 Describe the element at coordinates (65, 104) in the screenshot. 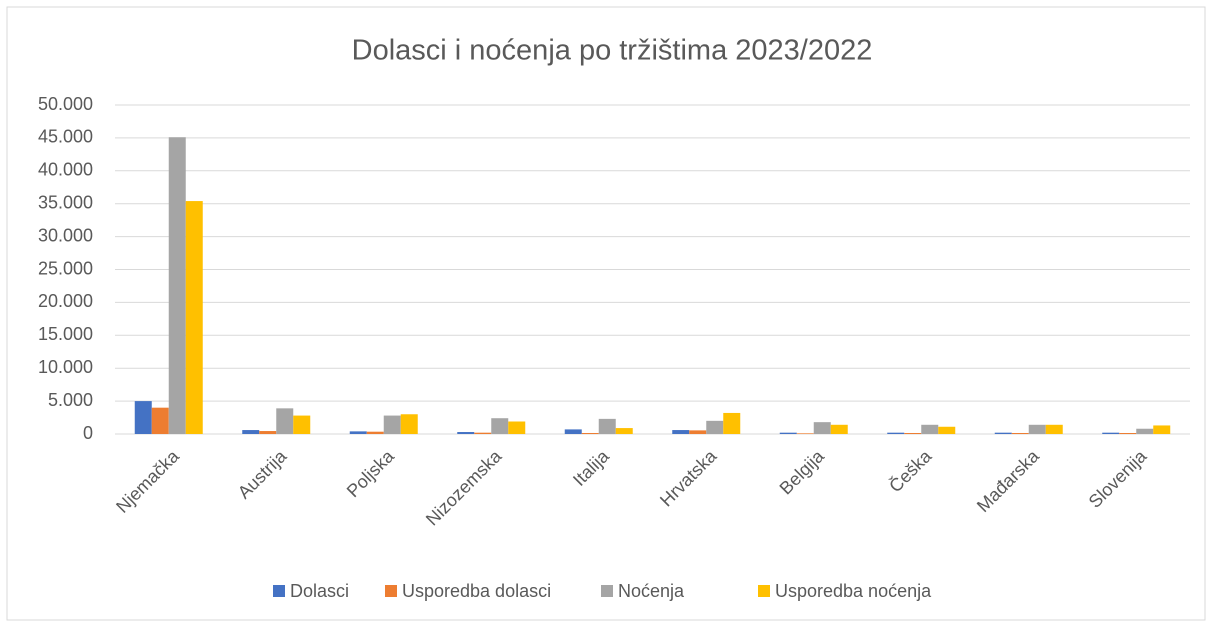

I see `y-tick-label: 50.000` at that location.